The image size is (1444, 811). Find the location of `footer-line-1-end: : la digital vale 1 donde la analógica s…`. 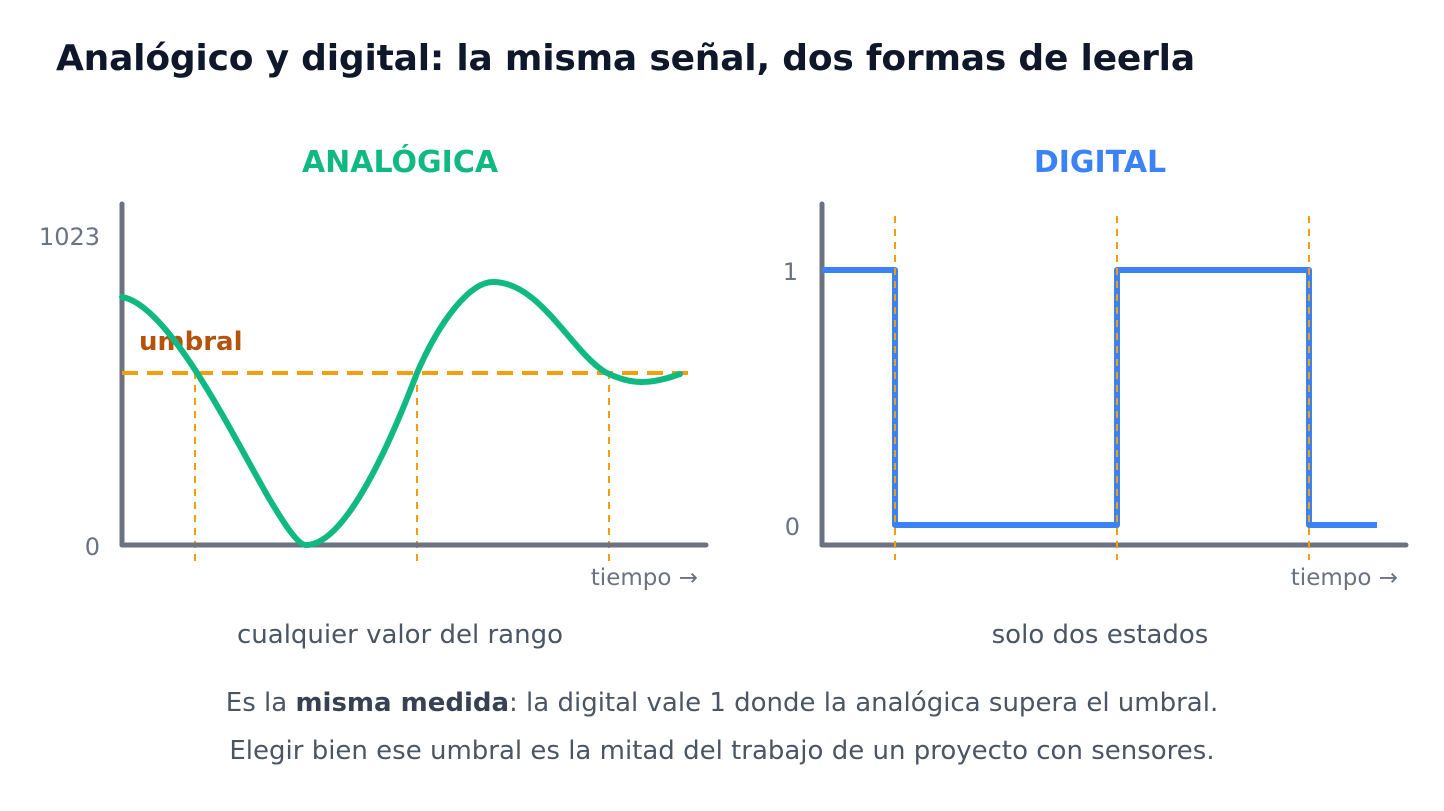

footer-line-1-end: : la digital vale 1 donde la analógica s… is located at coordinates (864, 703).